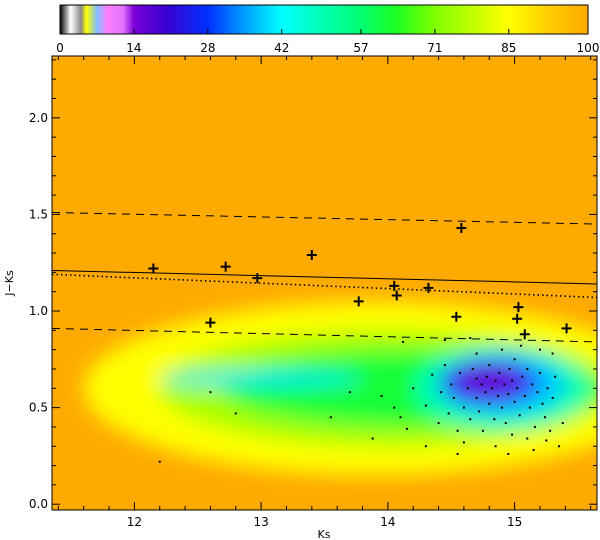 The width and height of the screenshot is (600, 540). What do you see at coordinates (60, 48) in the screenshot?
I see `colorbar-tick-label: 0` at bounding box center [60, 48].